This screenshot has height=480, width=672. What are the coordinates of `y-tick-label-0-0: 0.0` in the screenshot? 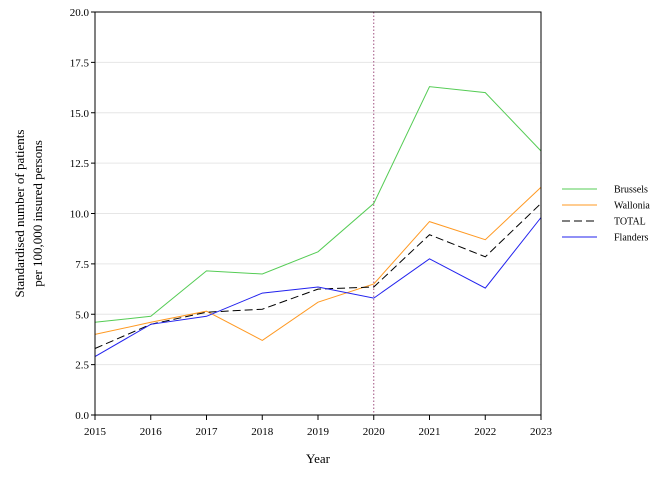 It's located at (82, 416).